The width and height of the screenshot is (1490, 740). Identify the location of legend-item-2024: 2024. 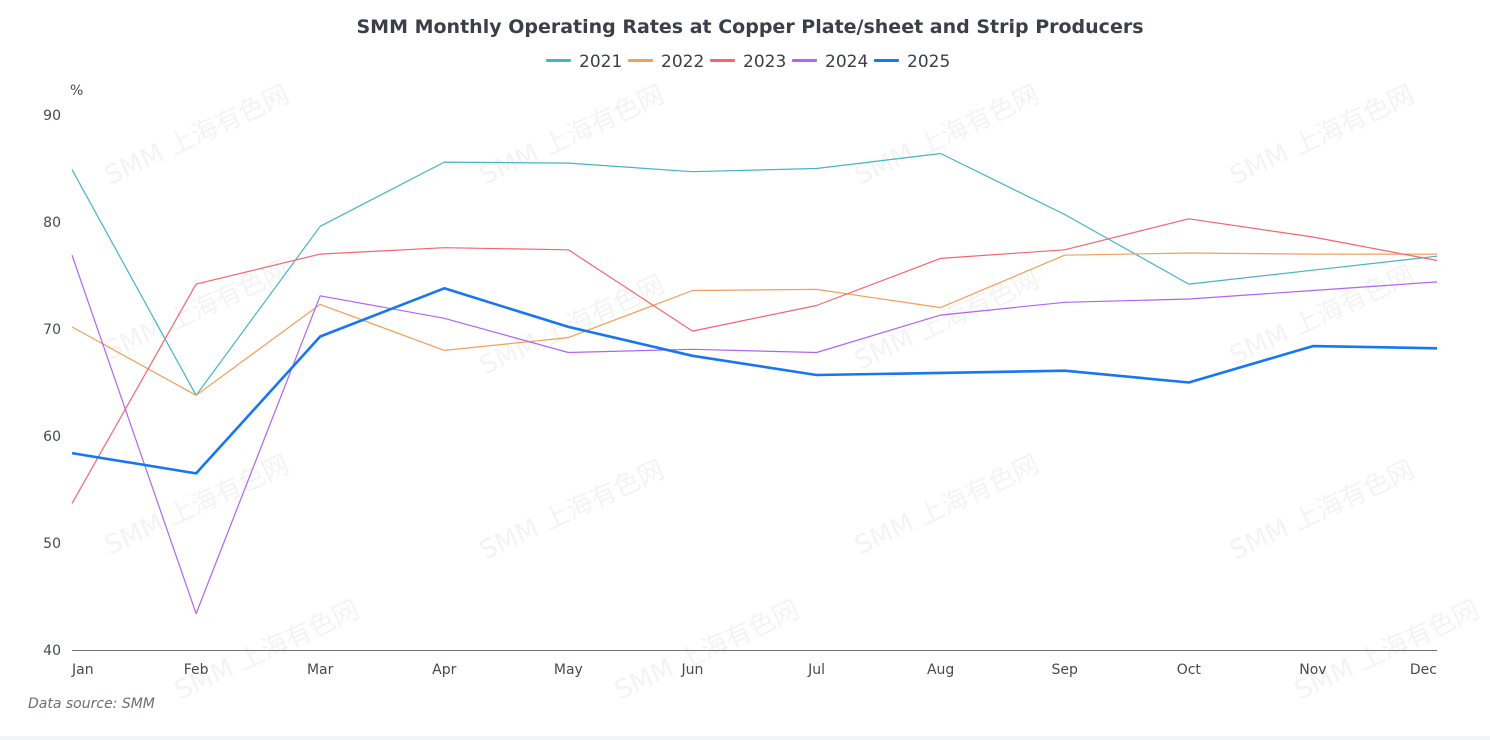
(830, 62).